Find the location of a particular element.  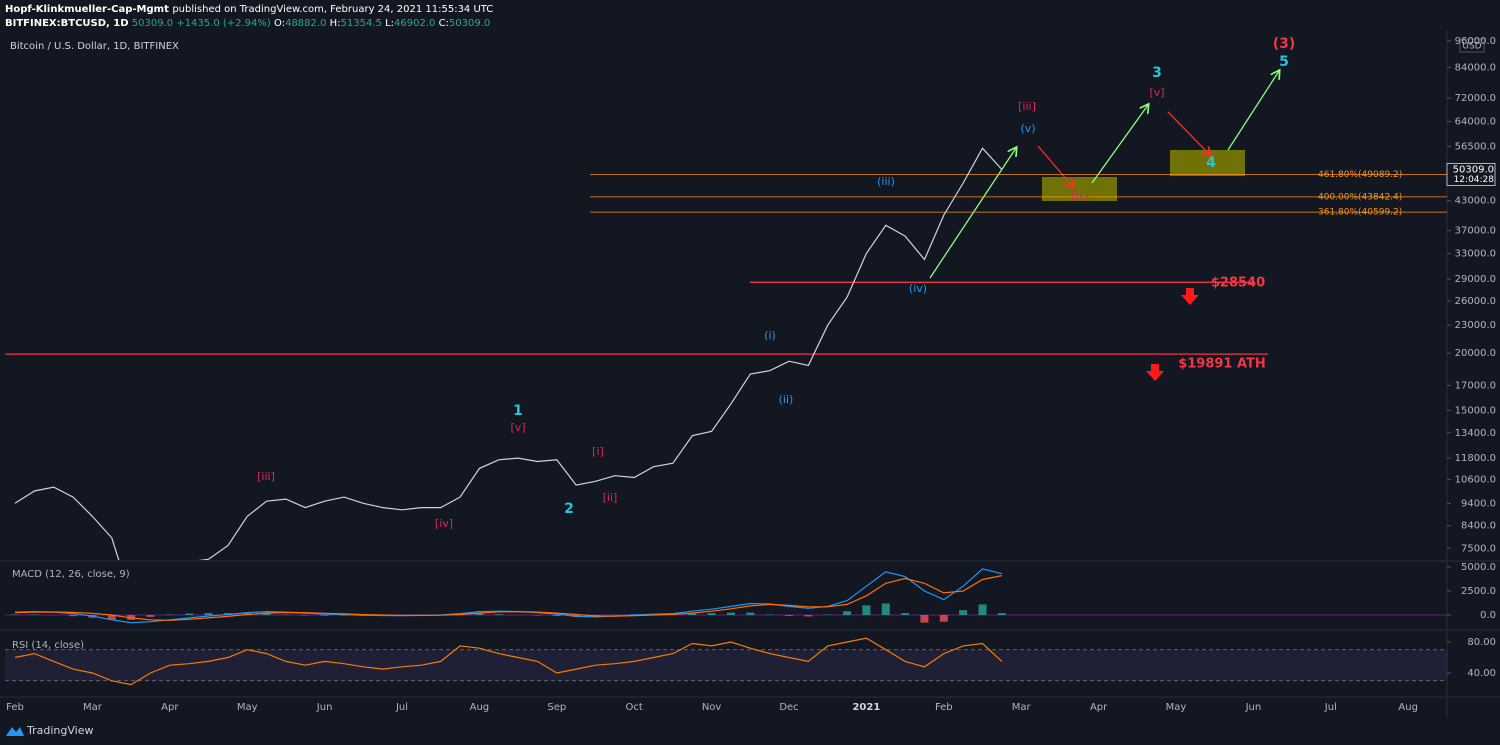

y-tick-label: 29000.0 is located at coordinates (1475, 279).